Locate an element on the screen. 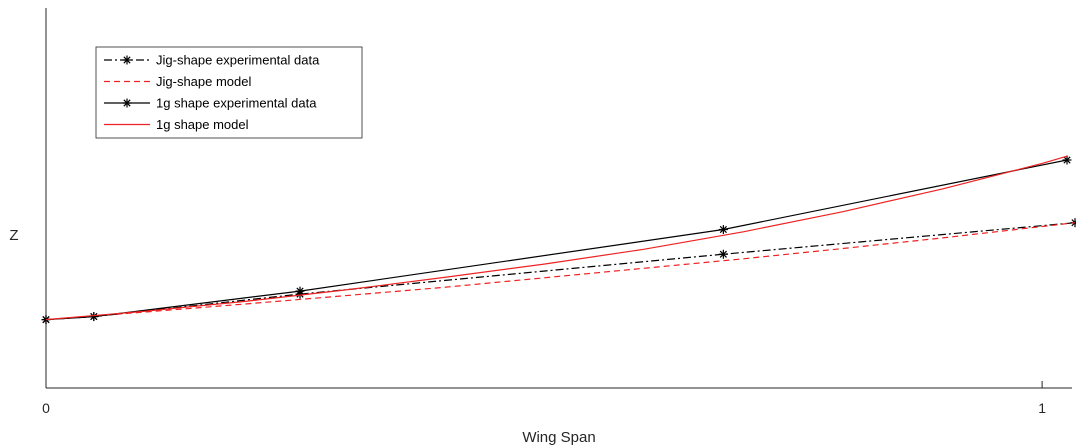  legend-item: Jig-shape model is located at coordinates (177, 81).